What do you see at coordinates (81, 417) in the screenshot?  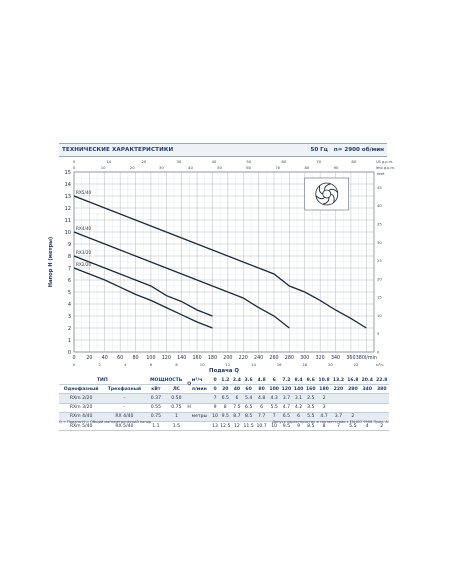 I see `single-phase-model: RXm 4/40` at bounding box center [81, 417].